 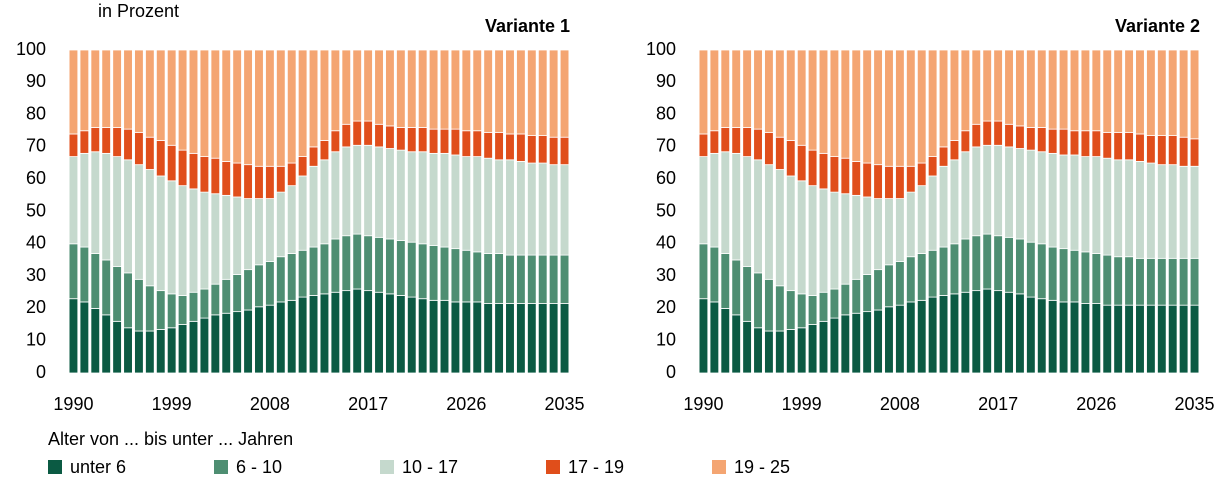 What do you see at coordinates (762, 467) in the screenshot?
I see `legend-label: 19 - 25` at bounding box center [762, 467].